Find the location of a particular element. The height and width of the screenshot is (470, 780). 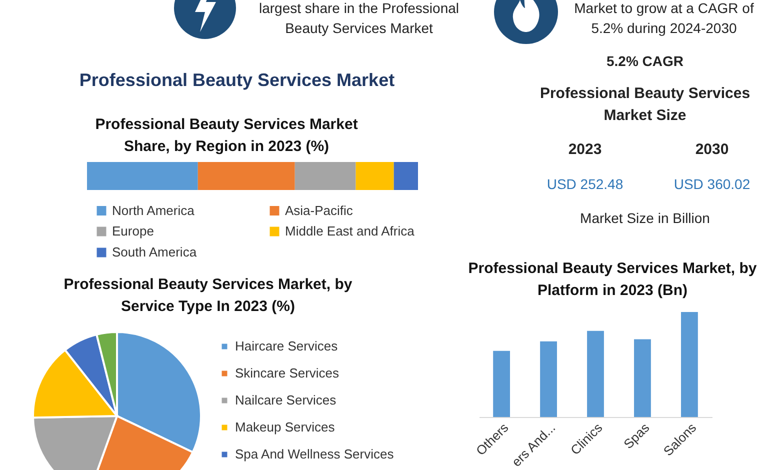

text: USD 360.02 is located at coordinates (712, 184).